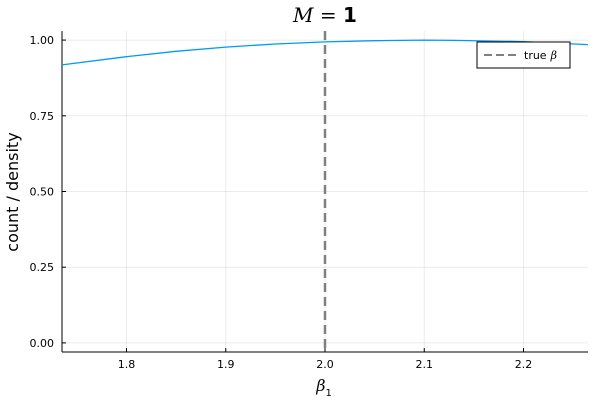 The width and height of the screenshot is (600, 400). I want to click on x-tick-label: 2.2, so click(524, 364).